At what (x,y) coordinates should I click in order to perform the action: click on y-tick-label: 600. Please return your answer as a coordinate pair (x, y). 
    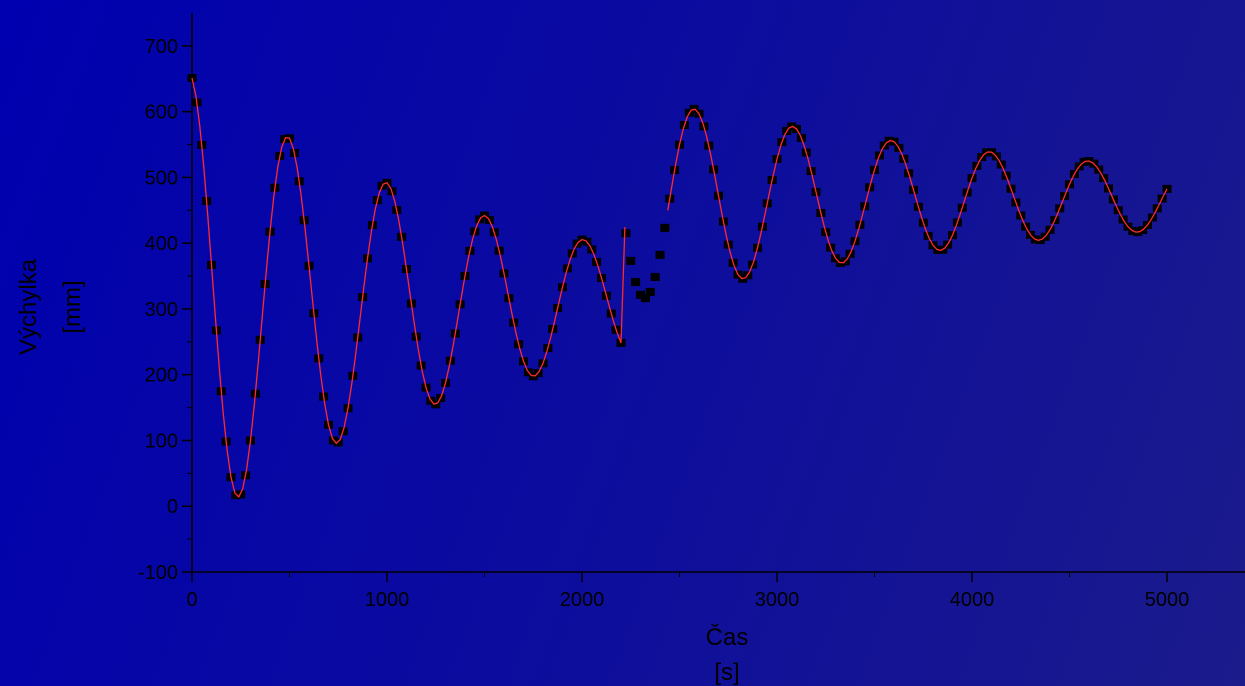
    Looking at the image, I should click on (161, 113).